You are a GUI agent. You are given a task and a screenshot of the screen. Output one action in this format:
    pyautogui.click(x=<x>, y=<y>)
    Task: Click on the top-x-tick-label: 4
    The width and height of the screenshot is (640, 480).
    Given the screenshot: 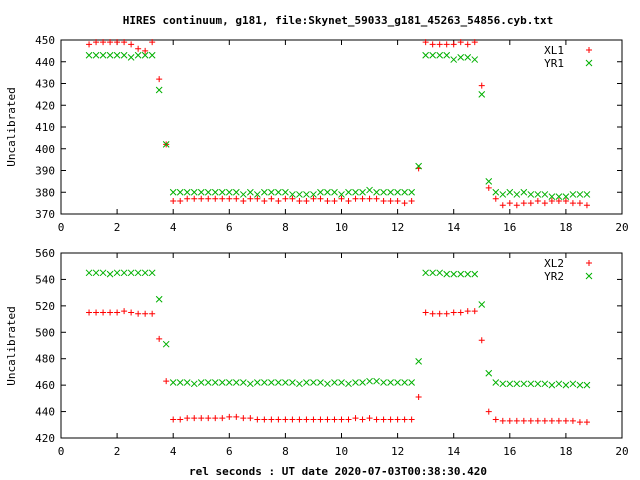 What is the action you would take?
    pyautogui.click(x=173, y=227)
    